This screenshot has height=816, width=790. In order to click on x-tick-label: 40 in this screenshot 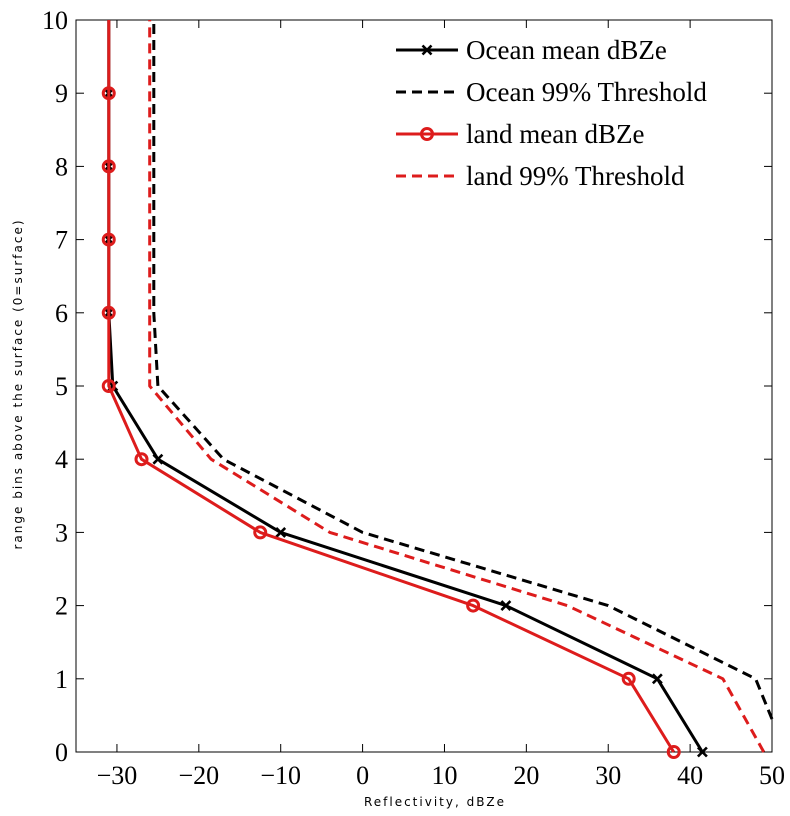, I will do `click(690, 775)`.